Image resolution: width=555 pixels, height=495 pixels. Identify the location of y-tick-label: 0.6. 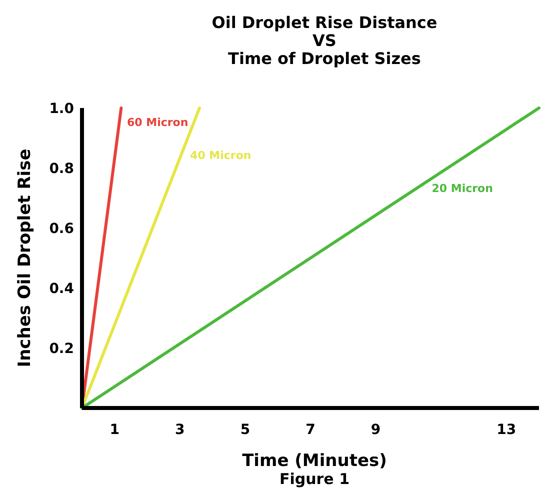
(61, 229).